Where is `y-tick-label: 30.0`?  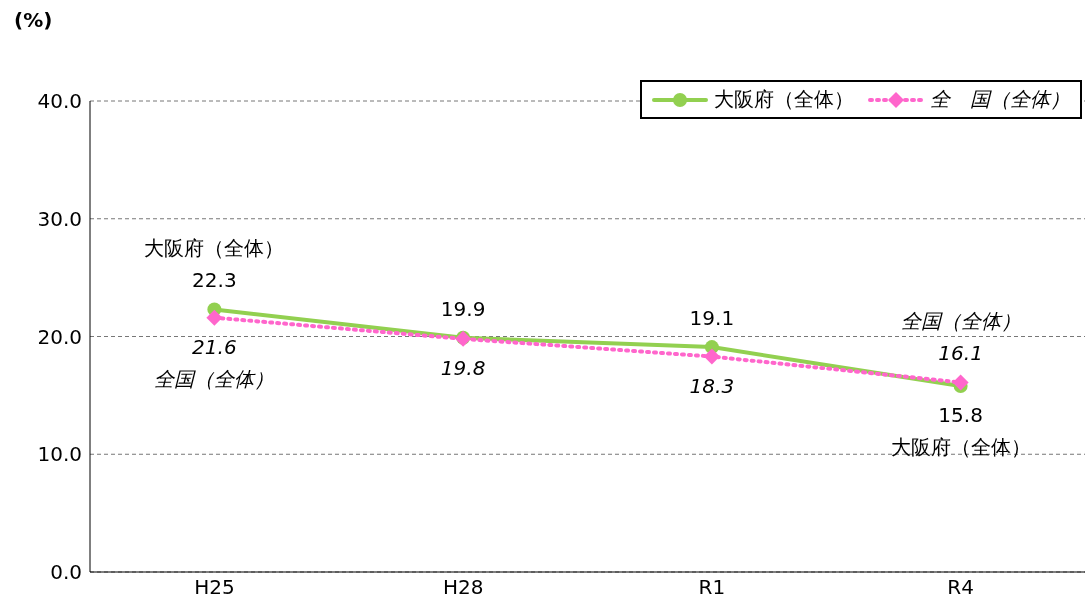 y-tick-label: 30.0 is located at coordinates (59, 218).